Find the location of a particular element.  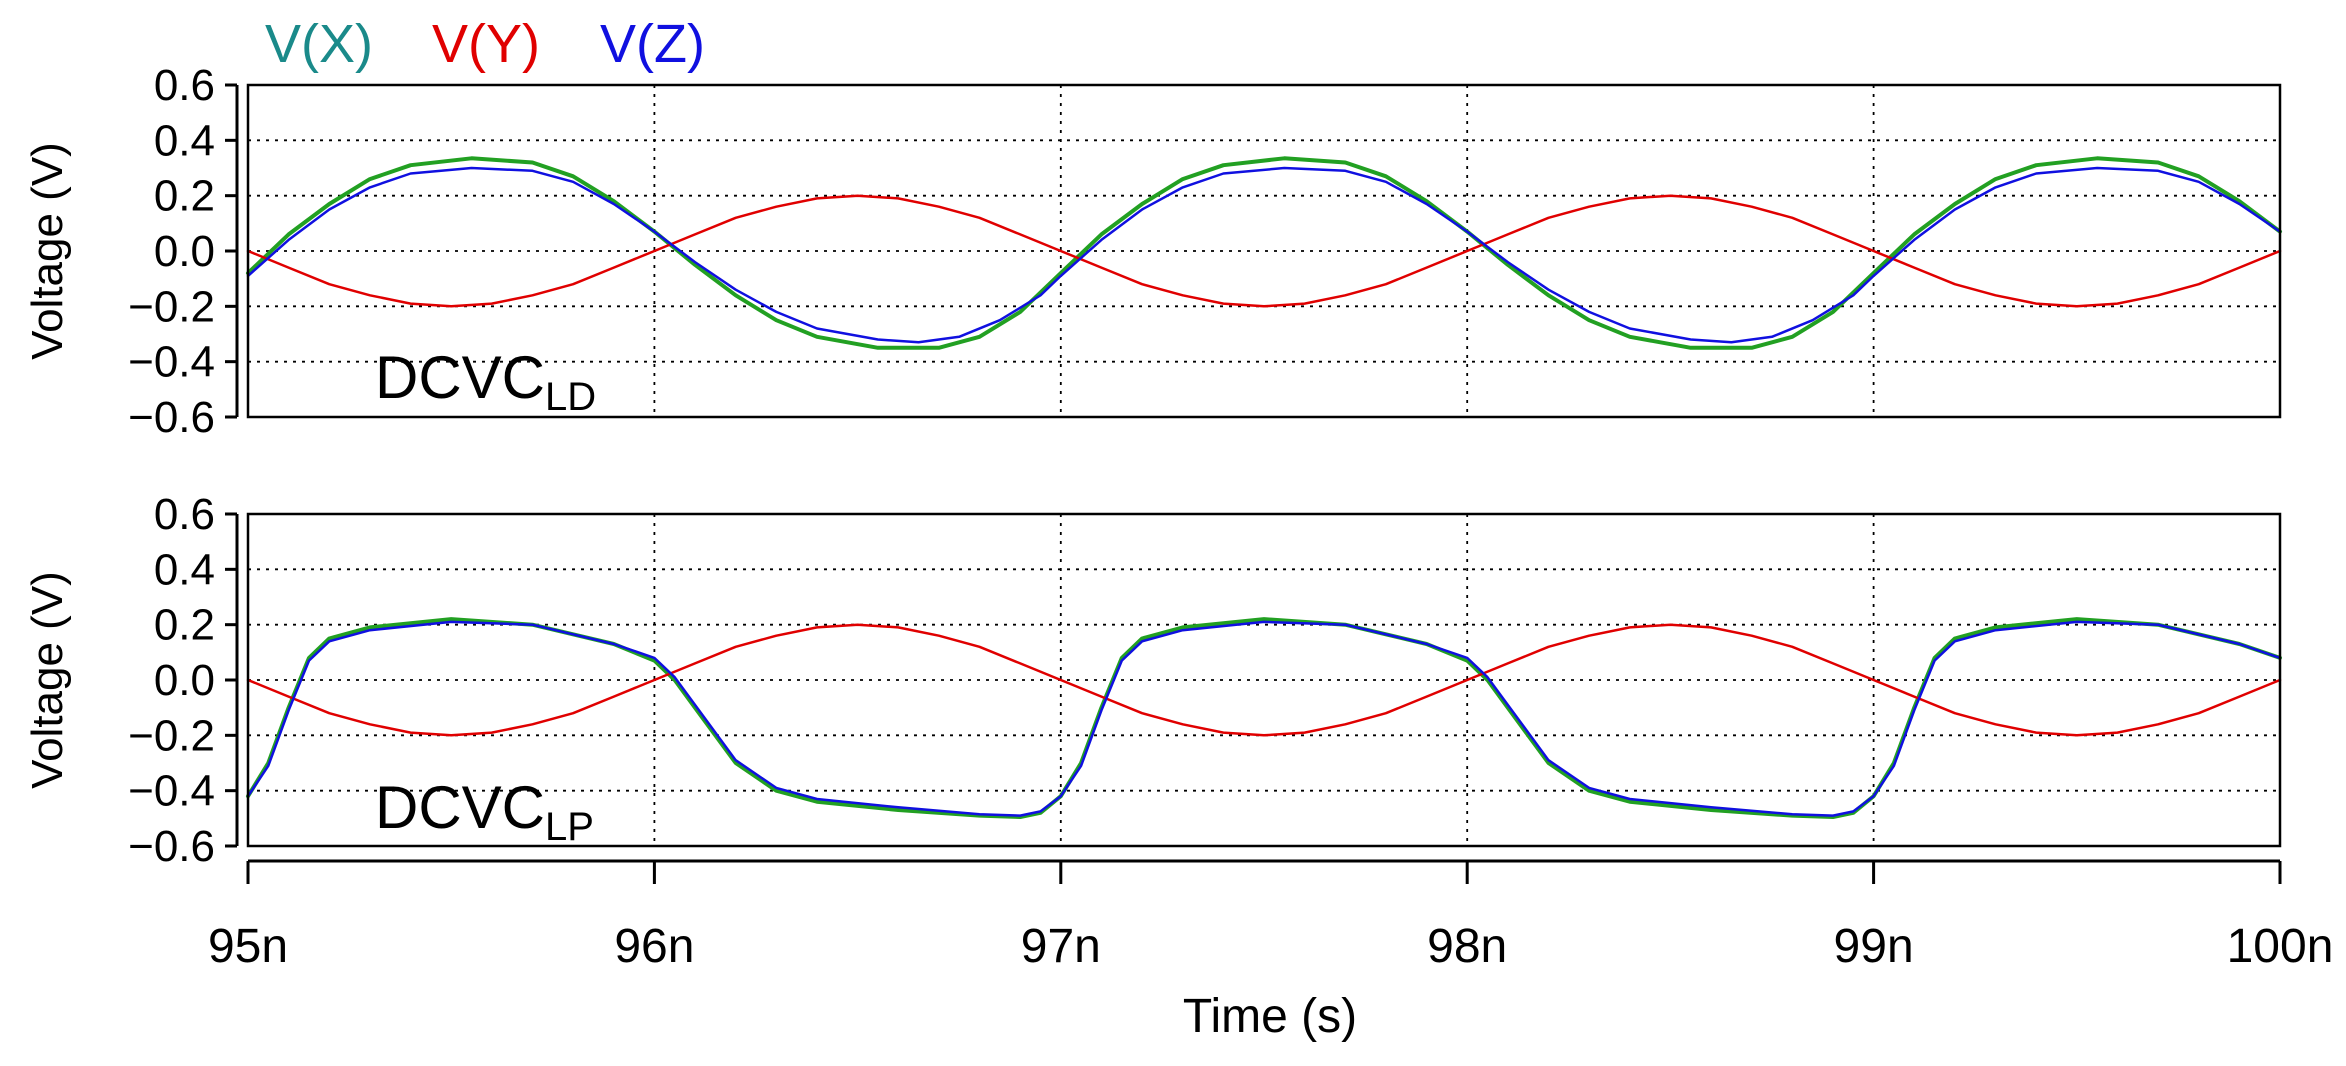

bottom-y-tick-label-6: −0.6 is located at coordinates (171, 846).